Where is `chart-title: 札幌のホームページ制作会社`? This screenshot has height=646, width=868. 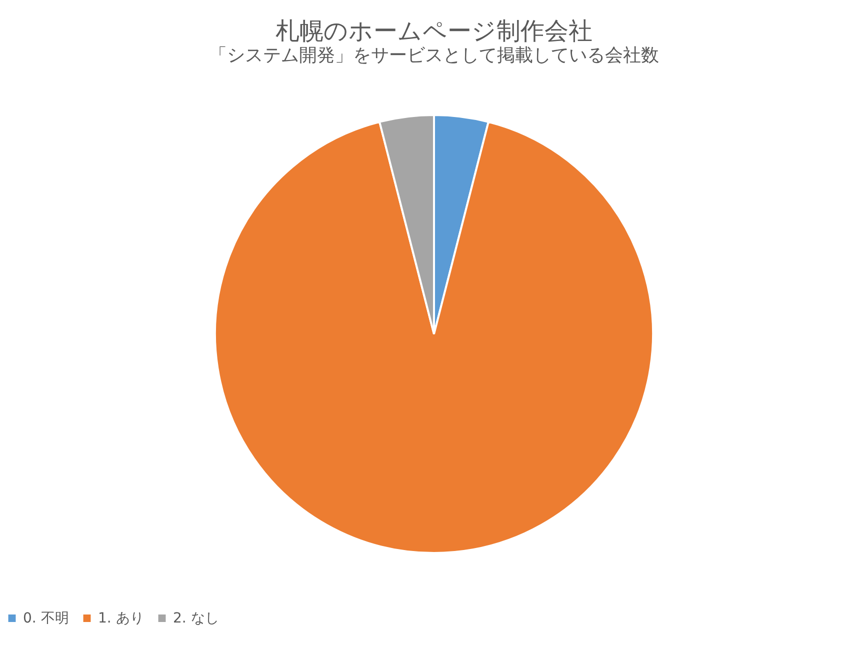
chart-title: 札幌のホームページ制作会社 is located at coordinates (434, 31).